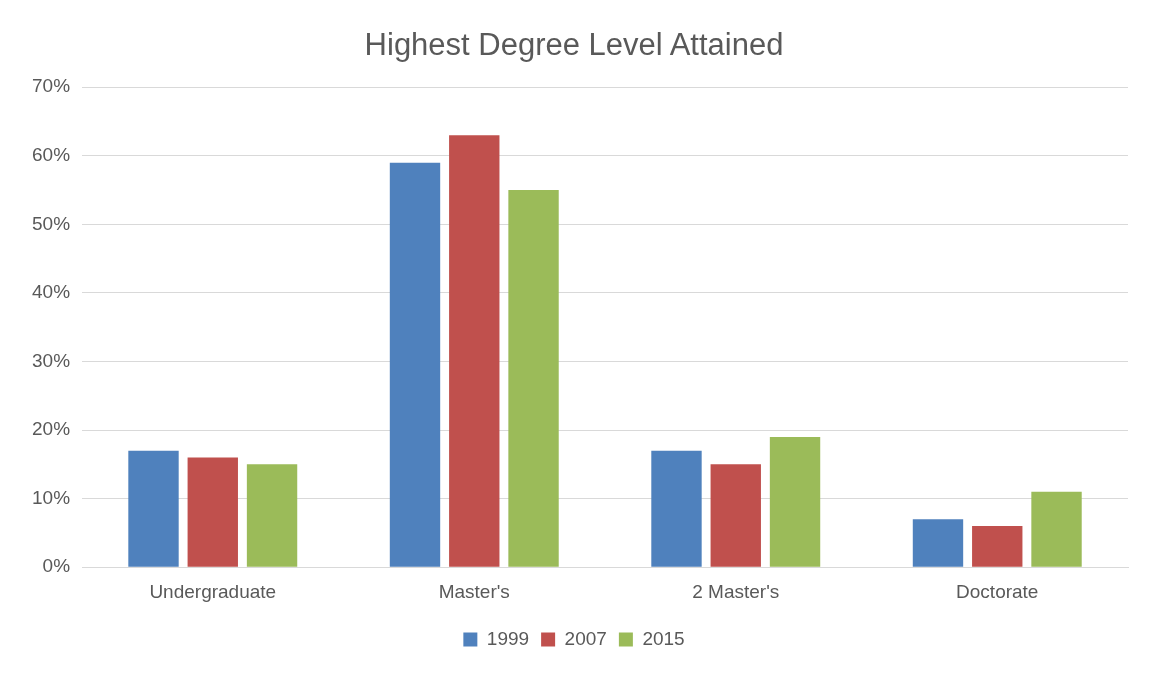  Describe the element at coordinates (474, 591) in the screenshot. I see `x-tick-label: Master's` at that location.